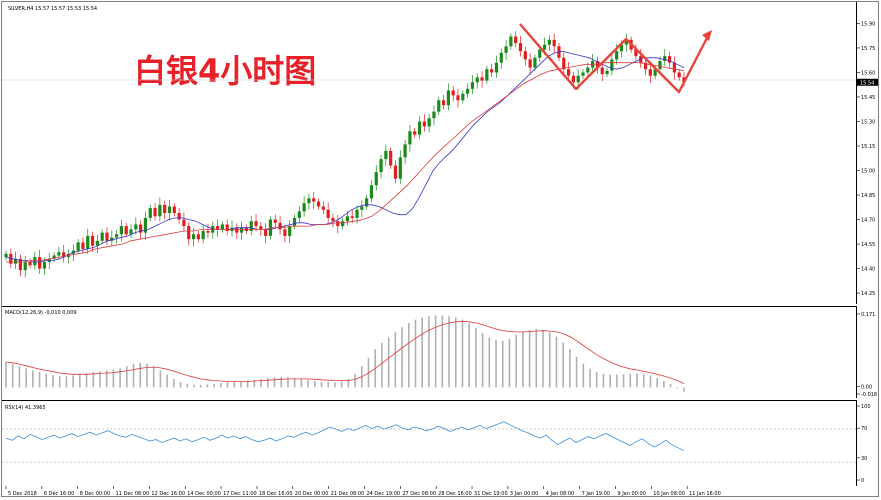 Image resolution: width=881 pixels, height=500 pixels. Describe the element at coordinates (868, 98) in the screenshot. I see `price-tick-label: 15.45` at that location.